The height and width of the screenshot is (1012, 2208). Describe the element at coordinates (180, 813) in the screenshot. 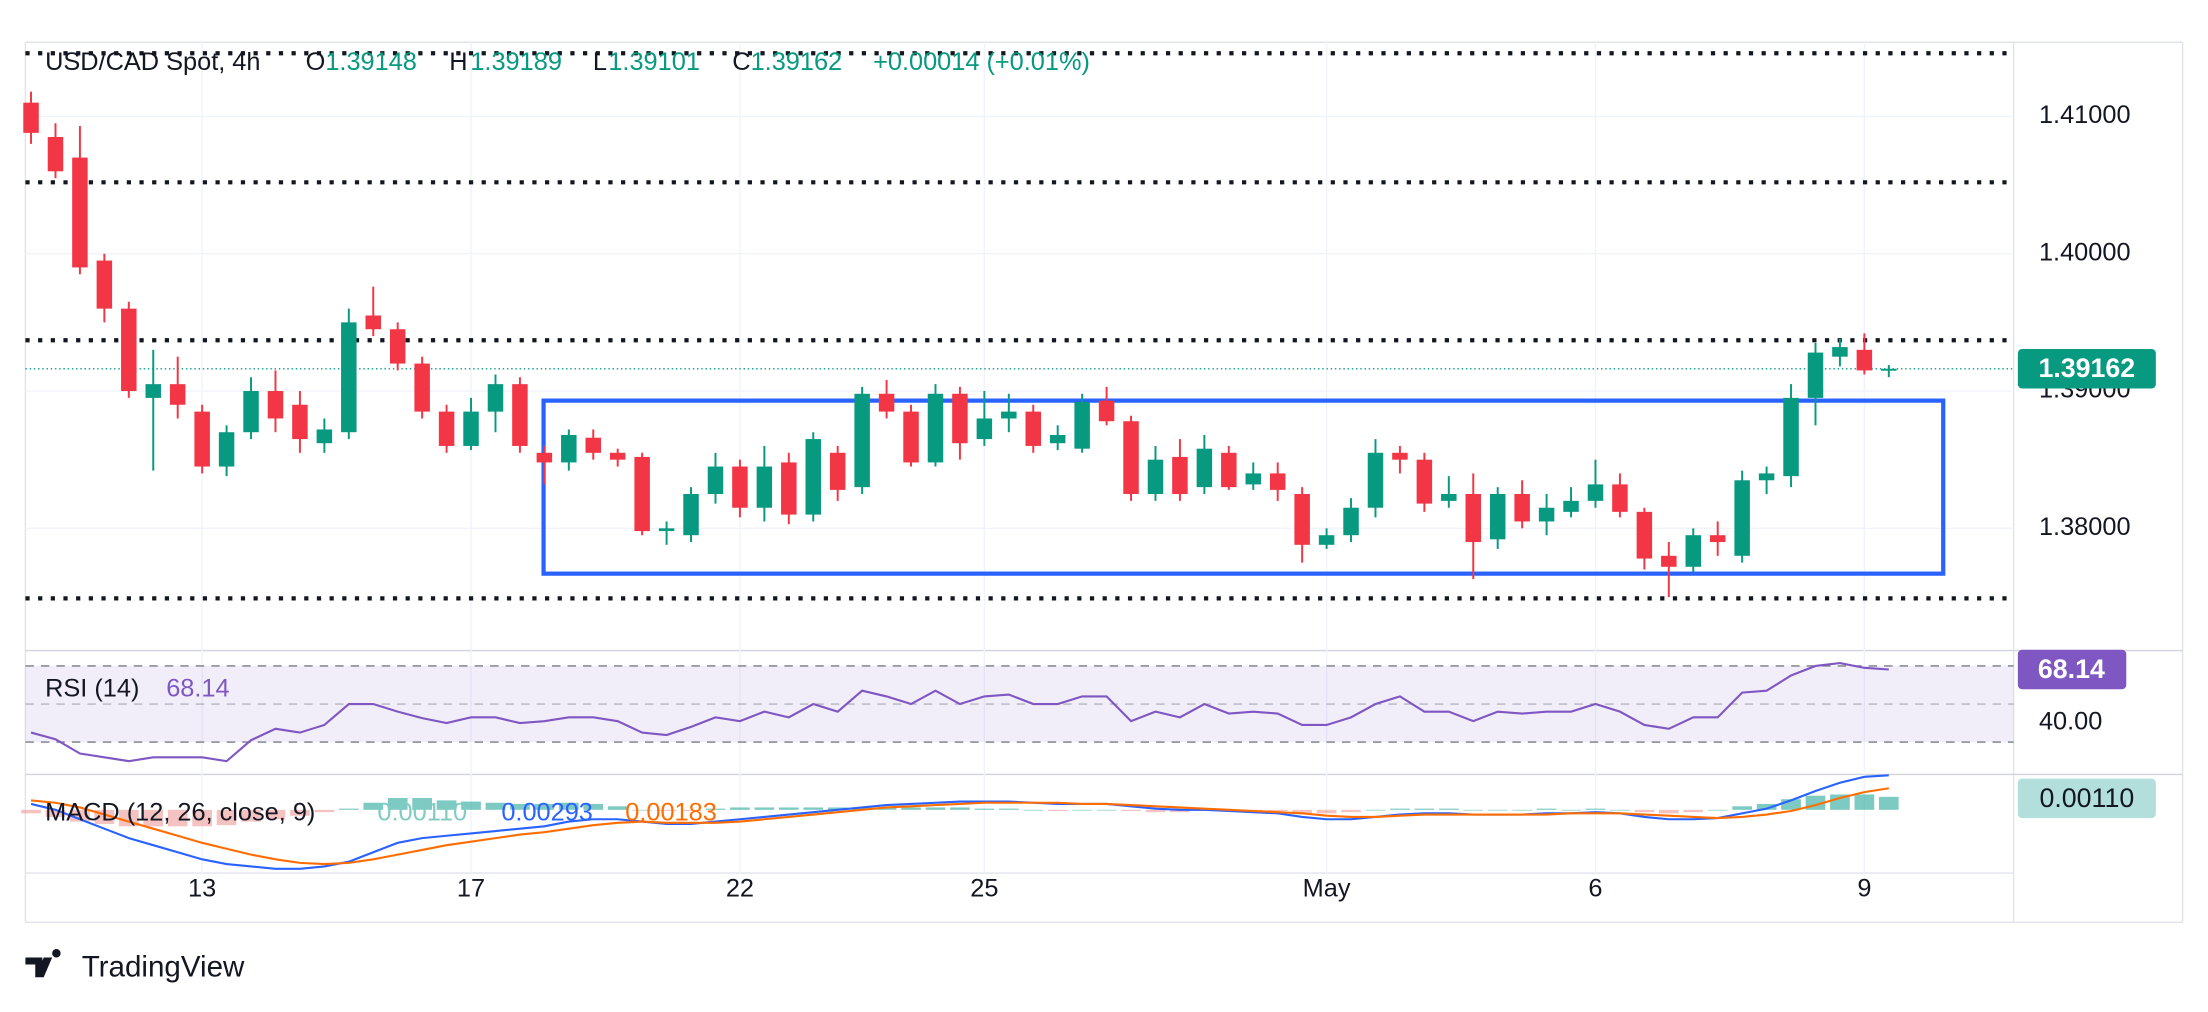

I see `macd-title: MACD (12, 26, close, 9)` at that location.